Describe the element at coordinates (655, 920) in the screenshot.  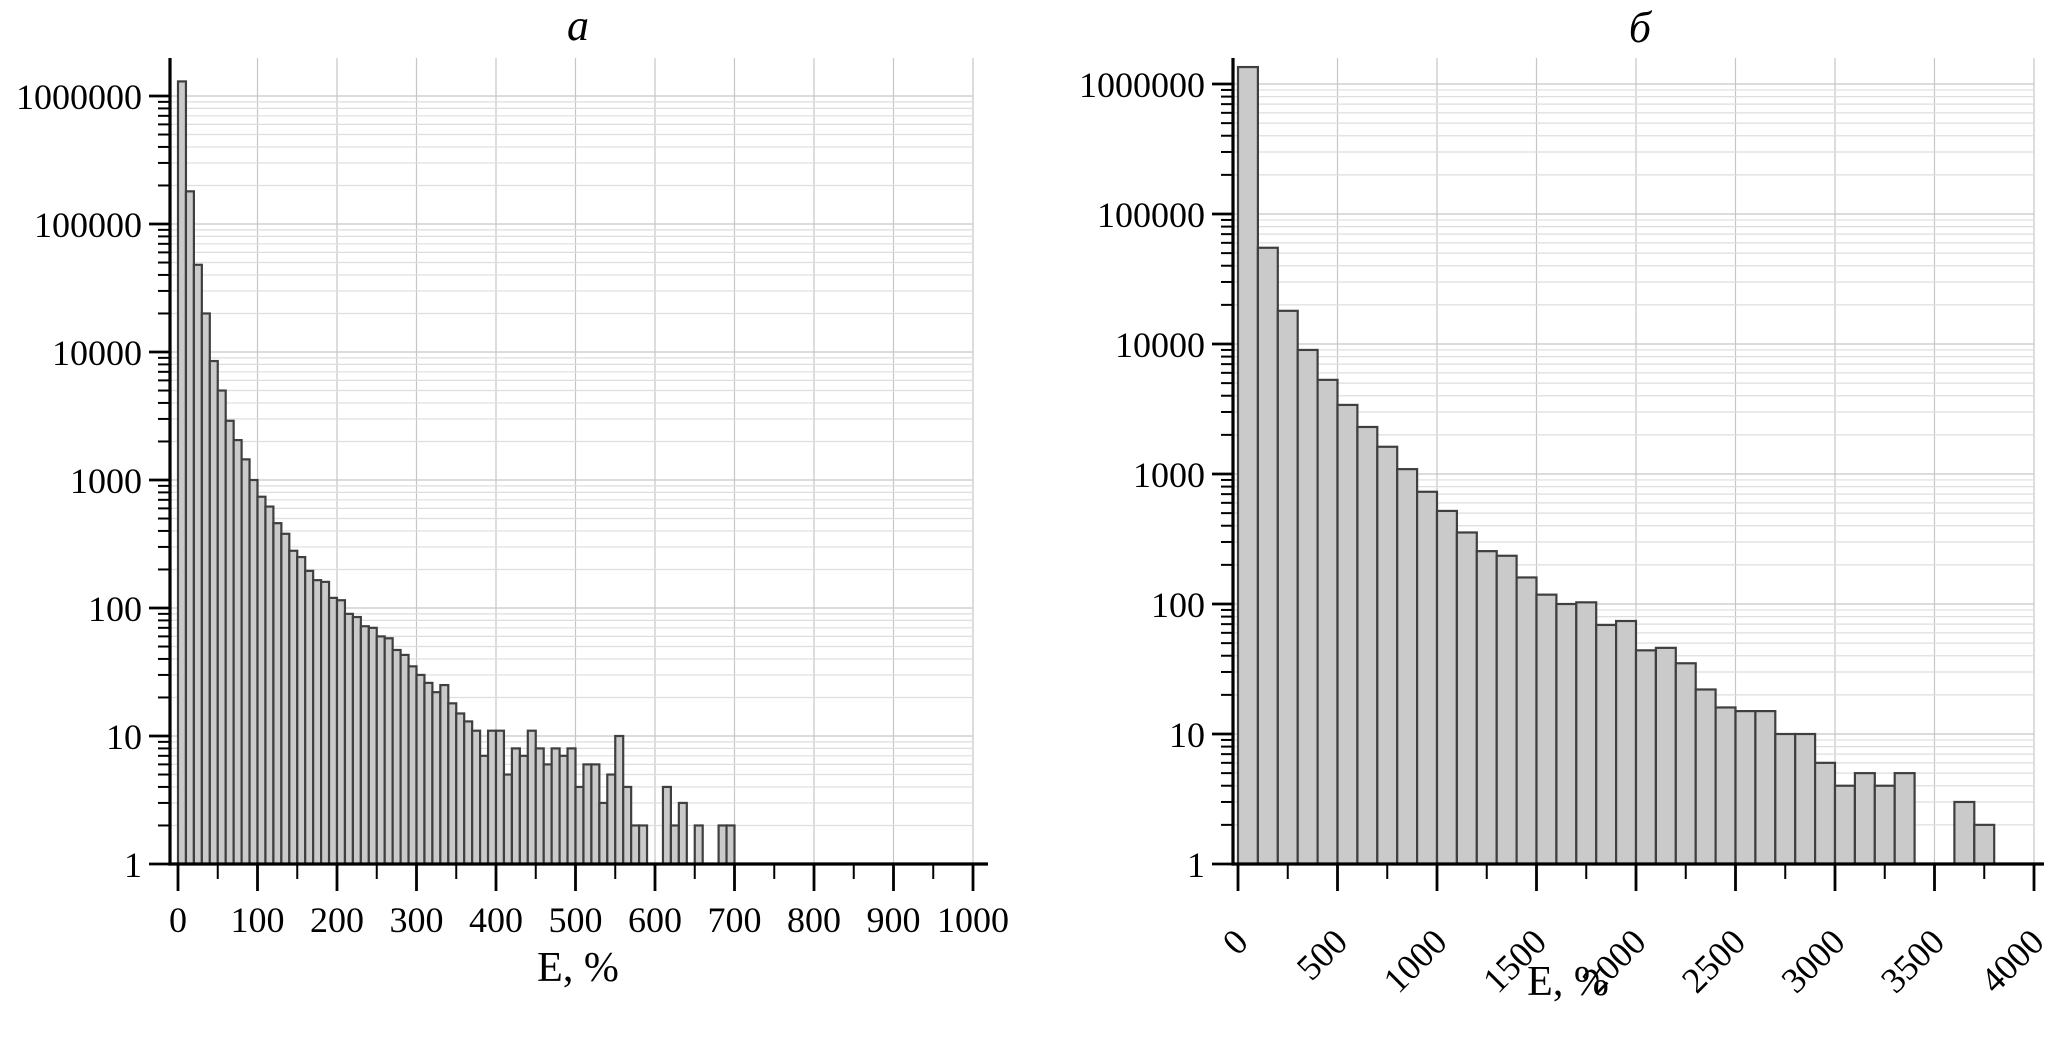
I see `x-tick-label: 600` at that location.